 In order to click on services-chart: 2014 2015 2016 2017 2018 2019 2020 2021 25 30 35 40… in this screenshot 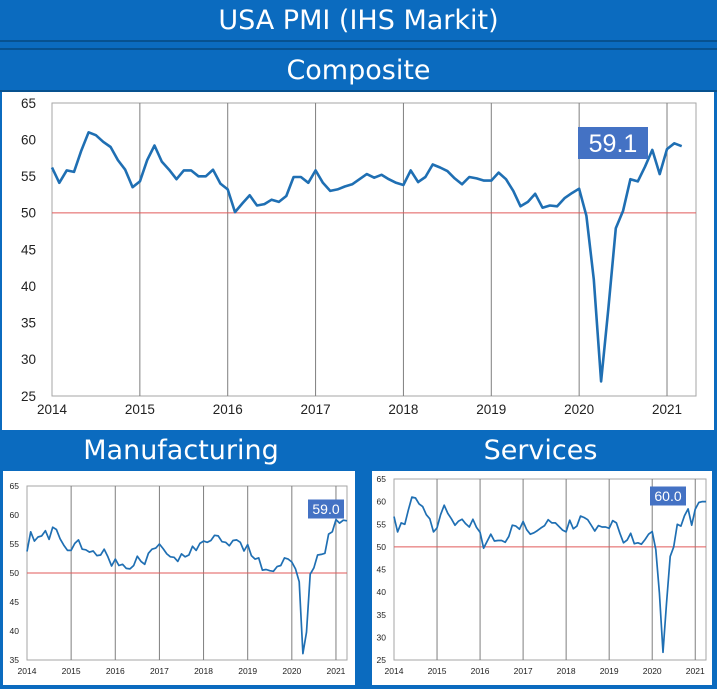, I will do `click(542, 575)`.